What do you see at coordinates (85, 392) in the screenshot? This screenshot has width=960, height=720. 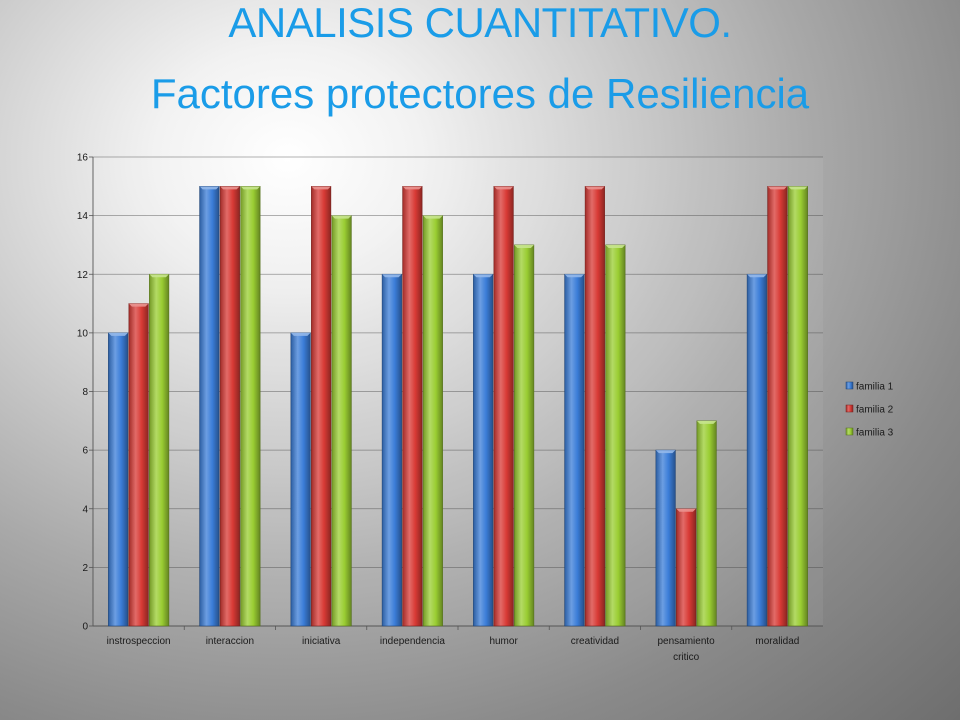 I see `y-tick-label: 8` at bounding box center [85, 392].